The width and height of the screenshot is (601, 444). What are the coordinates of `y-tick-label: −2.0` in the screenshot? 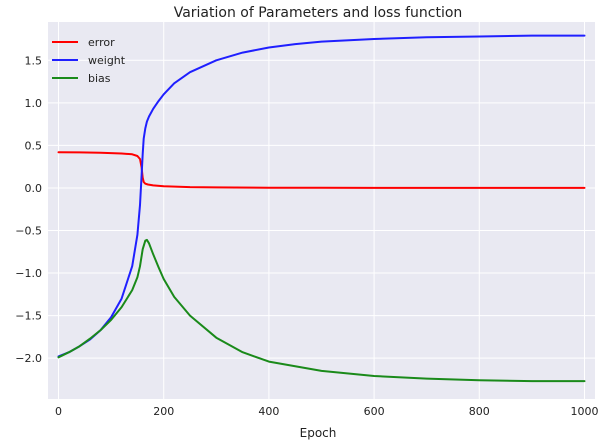 It's located at (28, 358).